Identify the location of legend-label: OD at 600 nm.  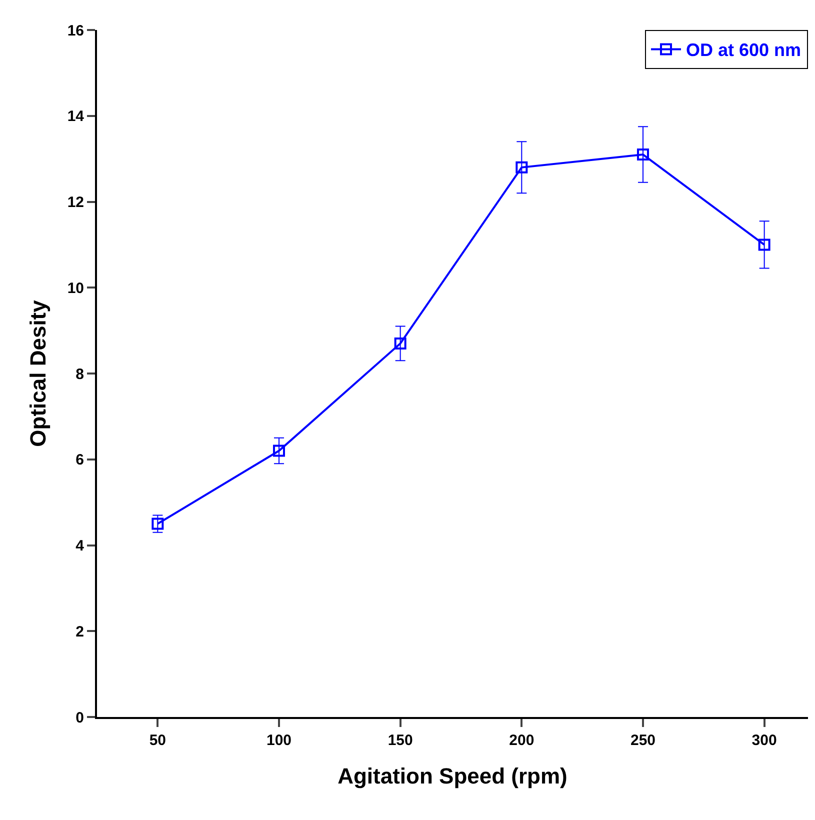
(744, 50).